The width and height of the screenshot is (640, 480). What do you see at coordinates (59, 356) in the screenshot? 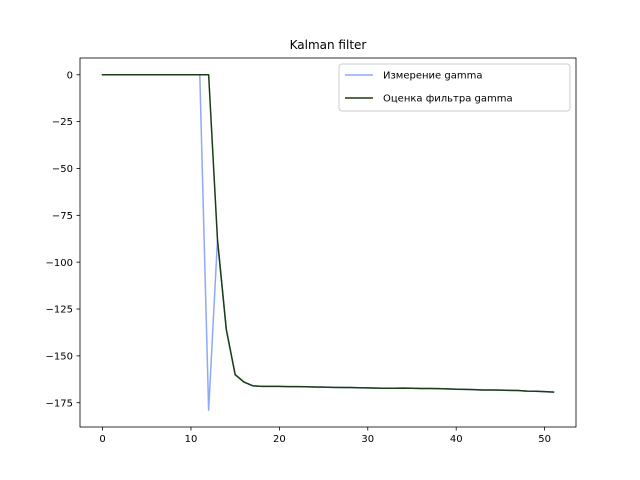
I see `y-tick-label: −150` at bounding box center [59, 356].